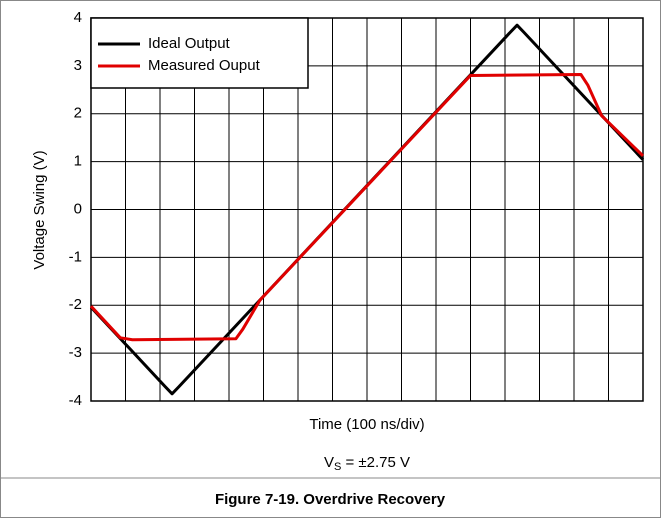 This screenshot has height=518, width=661. I want to click on legend: Ideal Output Measured Ouput, so click(199, 53).